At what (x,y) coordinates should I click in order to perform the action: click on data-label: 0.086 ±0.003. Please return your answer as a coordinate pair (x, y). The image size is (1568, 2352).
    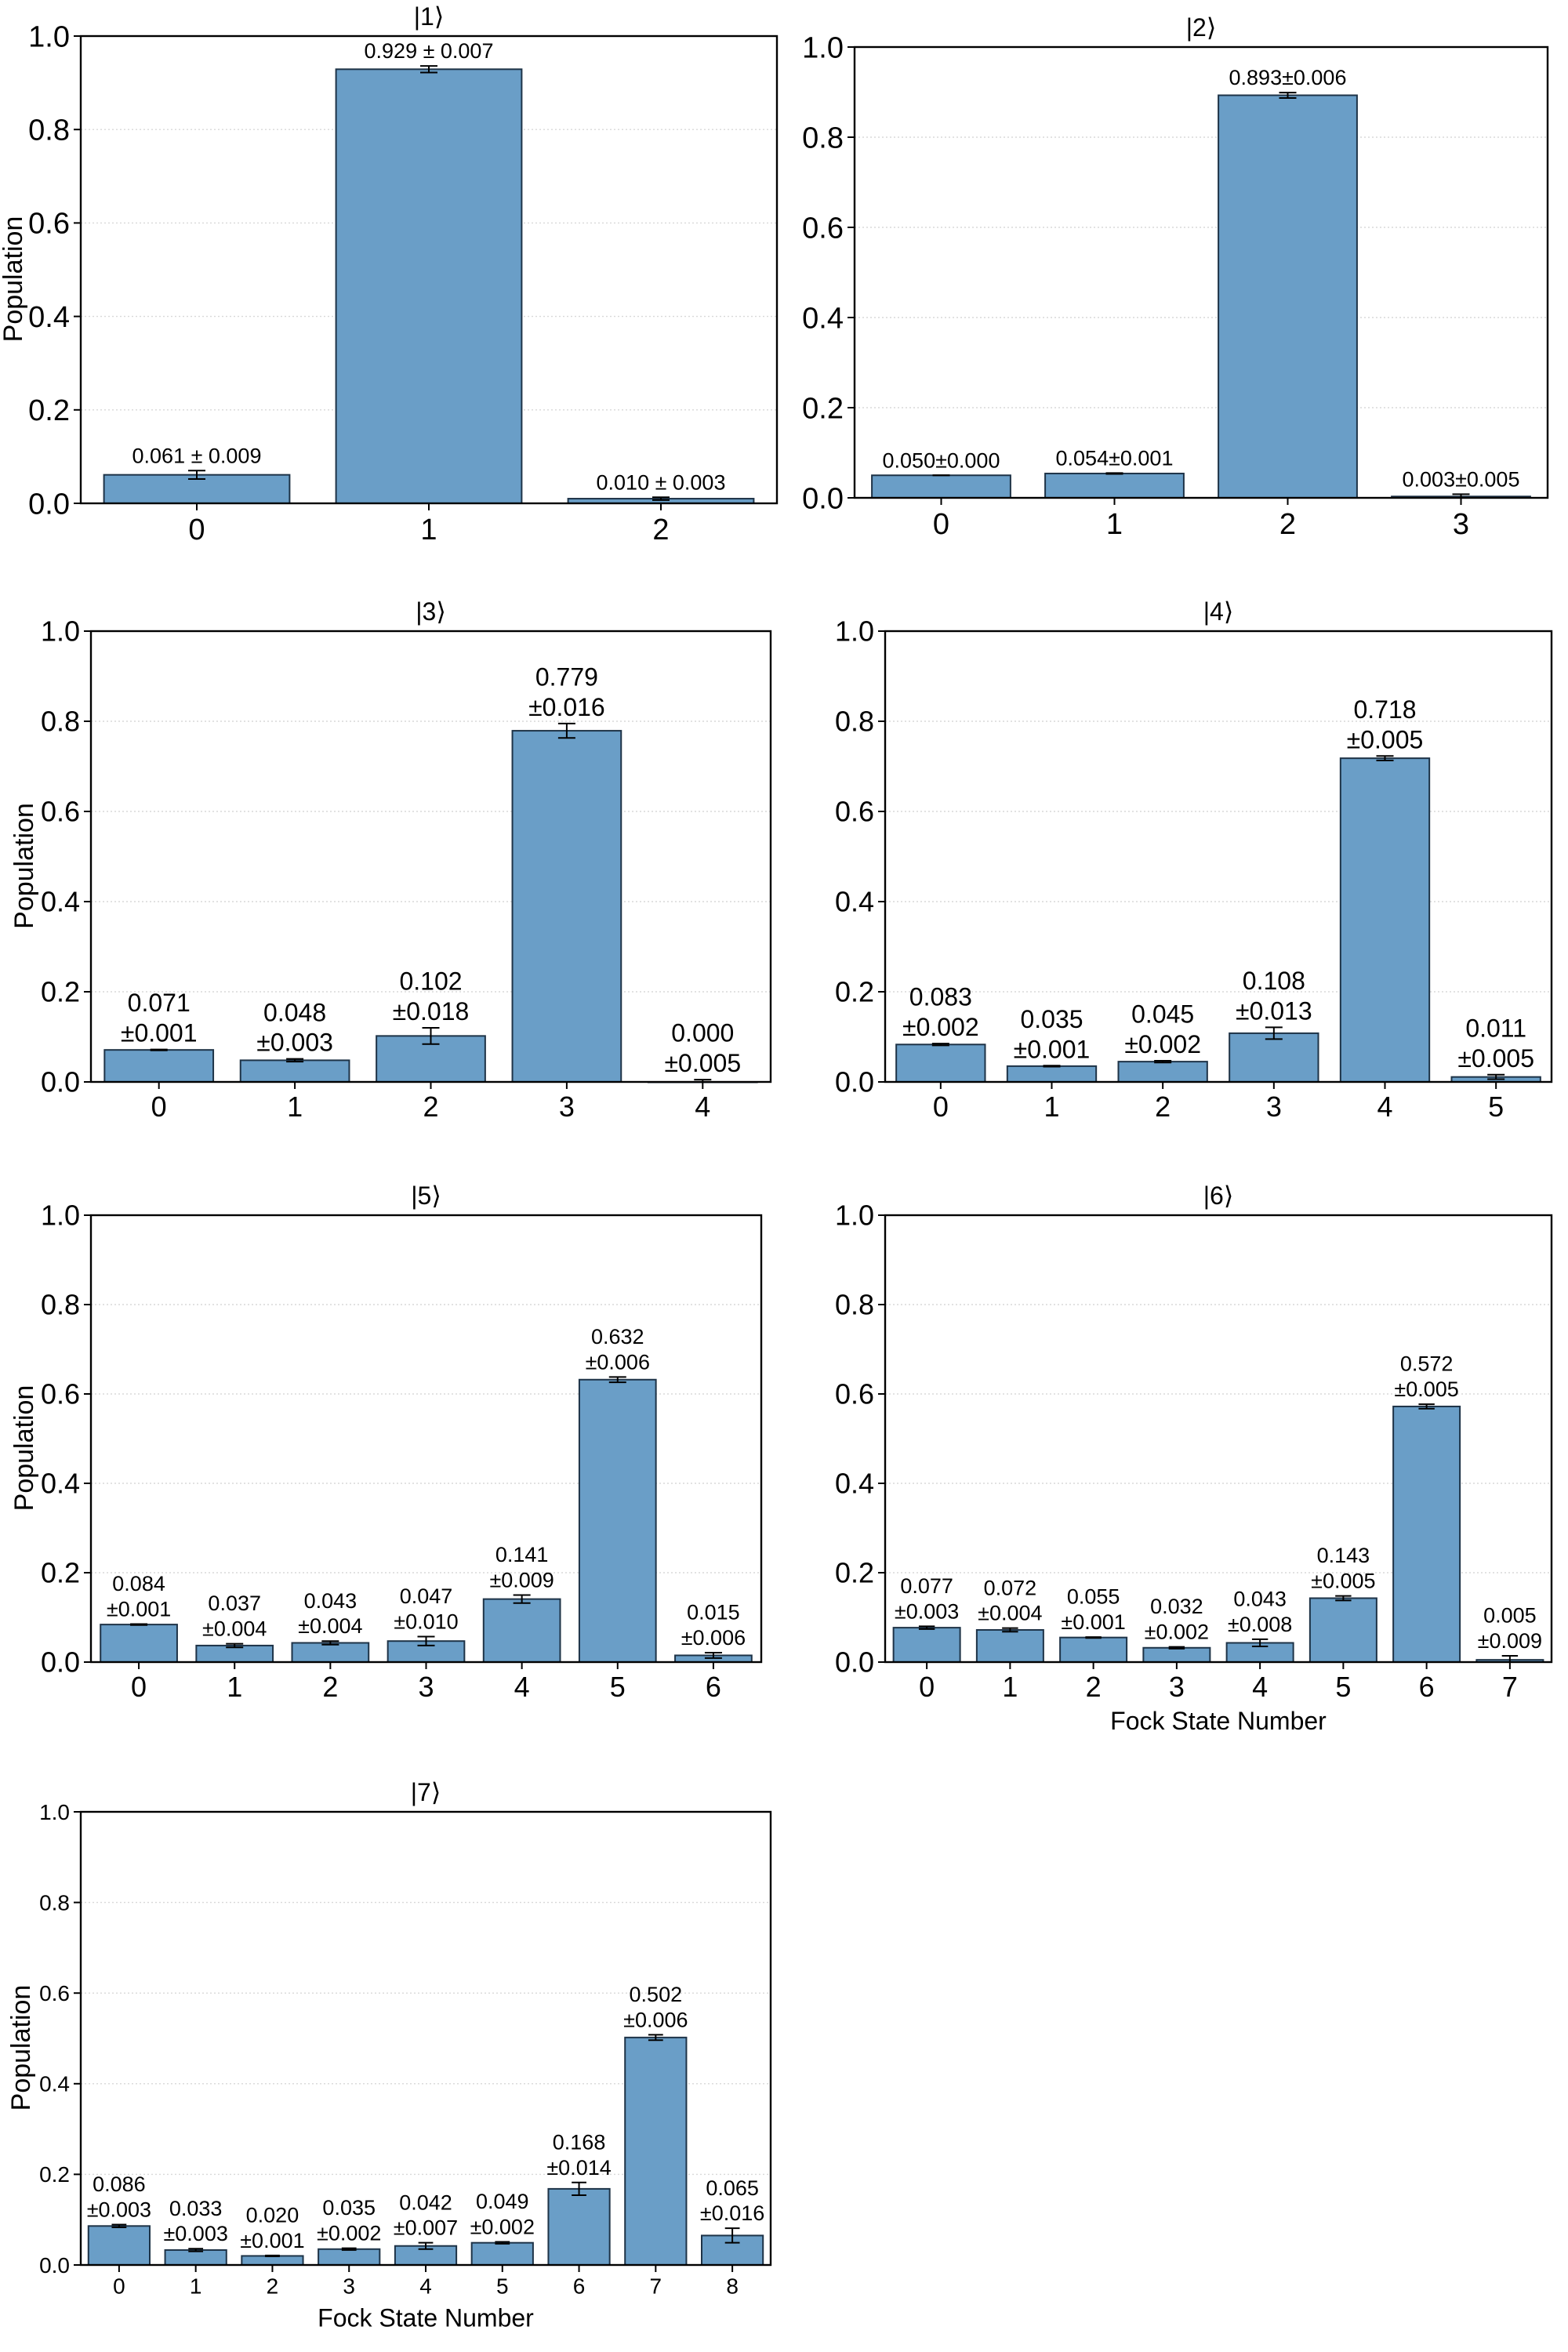
    Looking at the image, I should click on (119, 2196).